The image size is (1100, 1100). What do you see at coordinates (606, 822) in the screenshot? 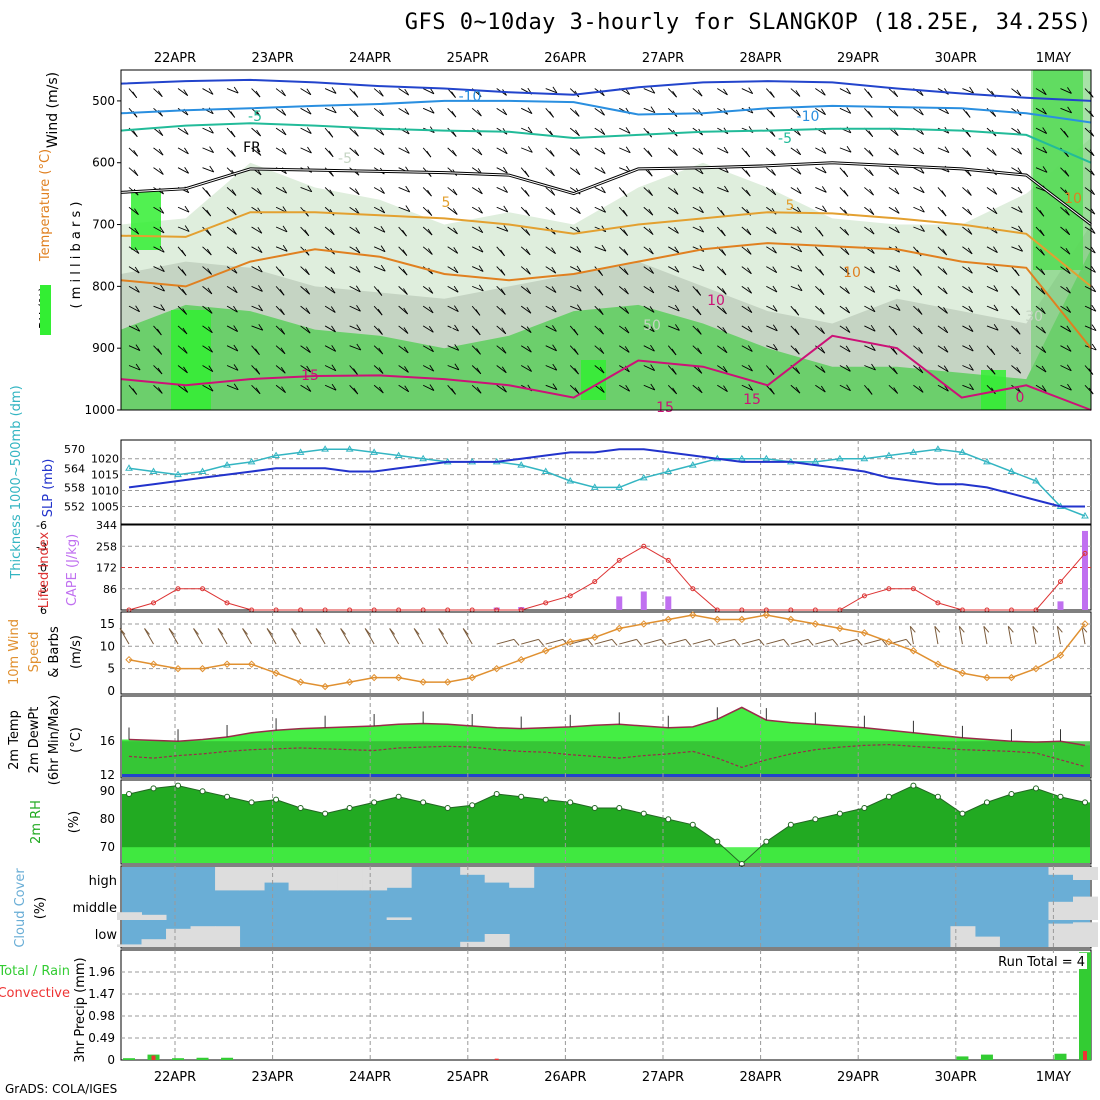
I see `rh2m-frame` at bounding box center [606, 822].